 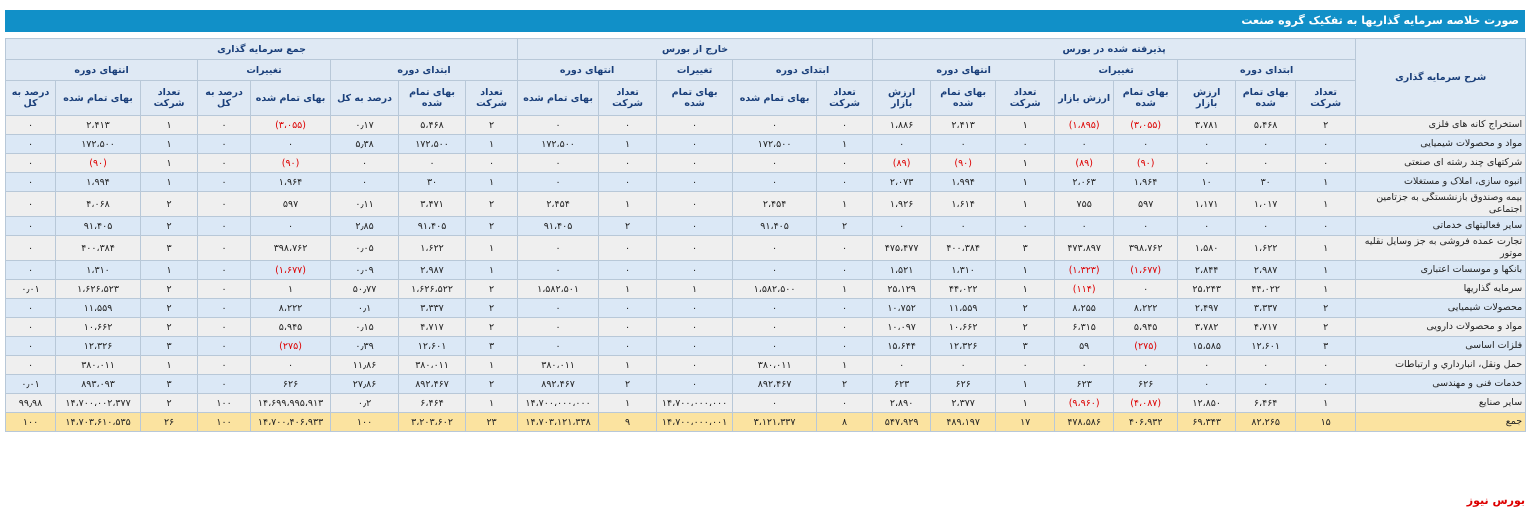 What do you see at coordinates (902, 422) in the screenshot?
I see `cell: ۵۴۷،۹۲۹` at bounding box center [902, 422].